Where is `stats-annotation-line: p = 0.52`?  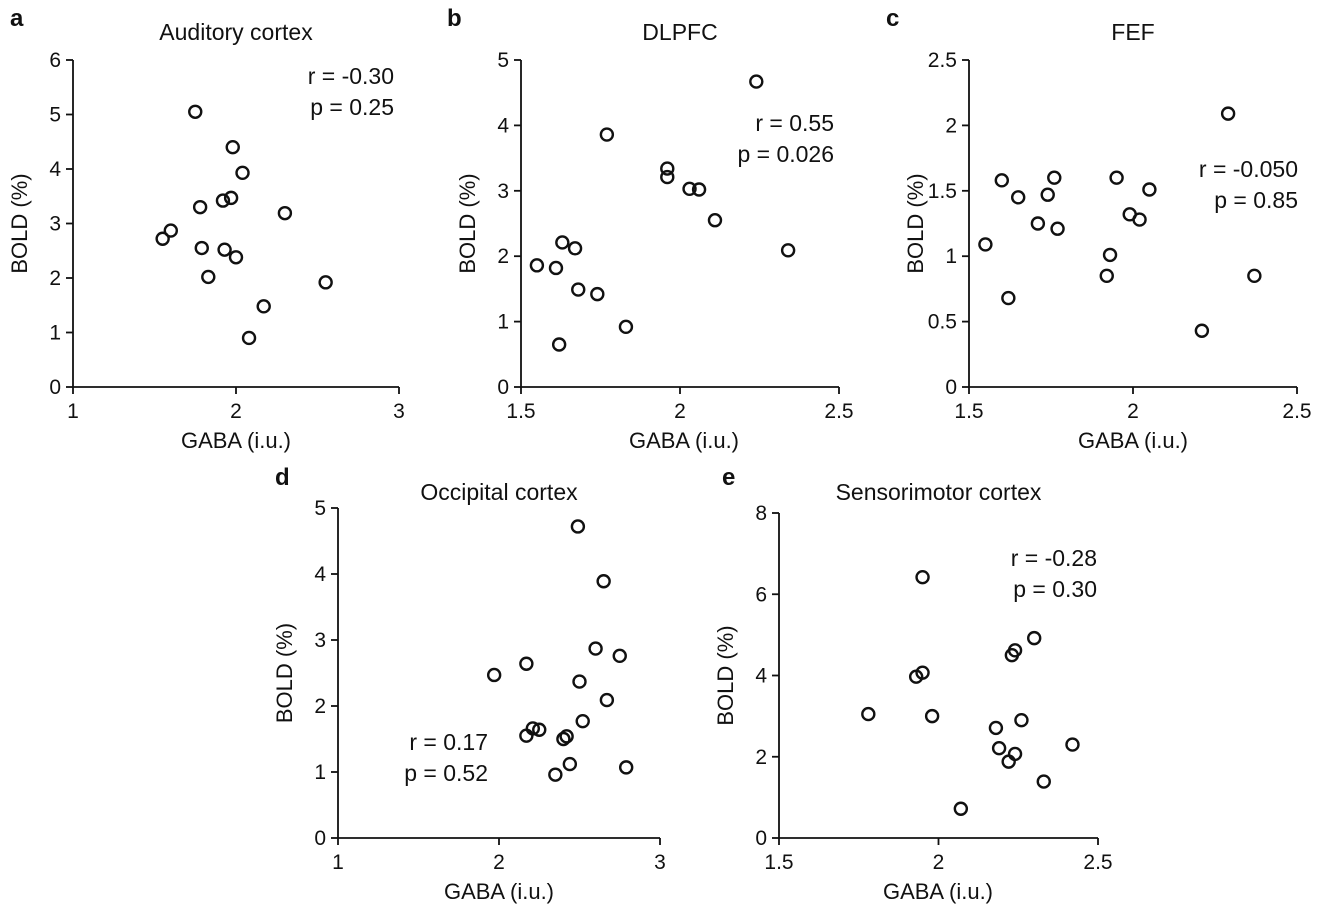
stats-annotation-line: p = 0.52 is located at coordinates (446, 773).